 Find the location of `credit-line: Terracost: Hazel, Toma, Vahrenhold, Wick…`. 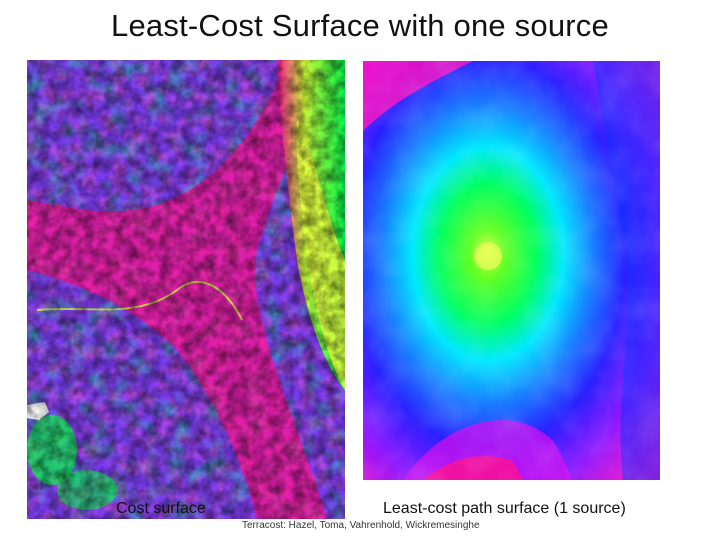

credit-line: Terracost: Hazel, Toma, Vahrenhold, Wick… is located at coordinates (361, 525).